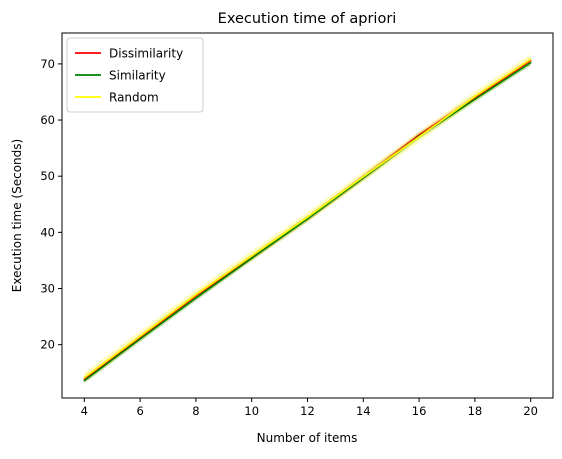 The width and height of the screenshot is (562, 459). I want to click on legend-label: Random, so click(134, 98).